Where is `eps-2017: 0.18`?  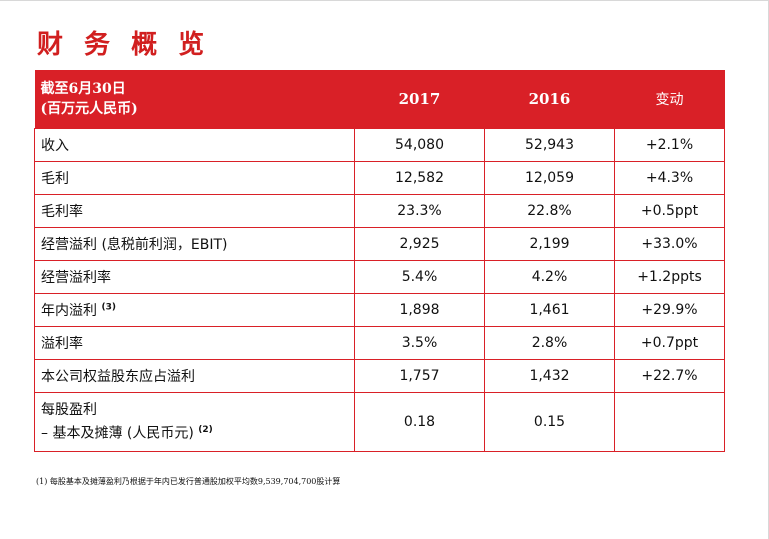
eps-2017: 0.18 is located at coordinates (419, 421).